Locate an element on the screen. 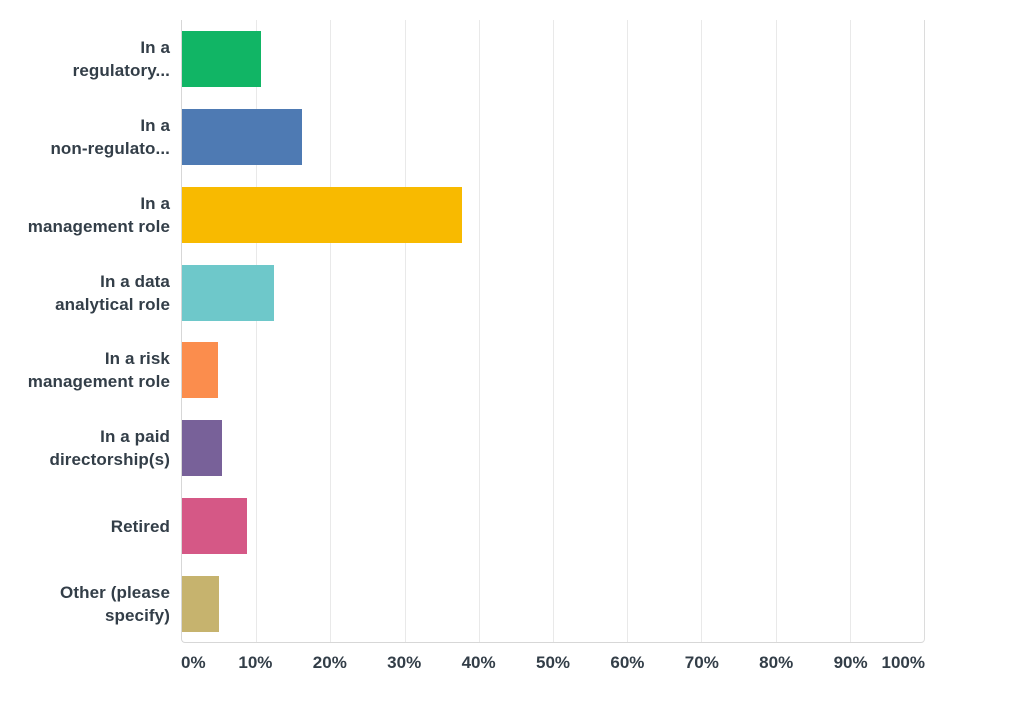 This screenshot has width=1020, height=702. gridline-20% is located at coordinates (331, 331).